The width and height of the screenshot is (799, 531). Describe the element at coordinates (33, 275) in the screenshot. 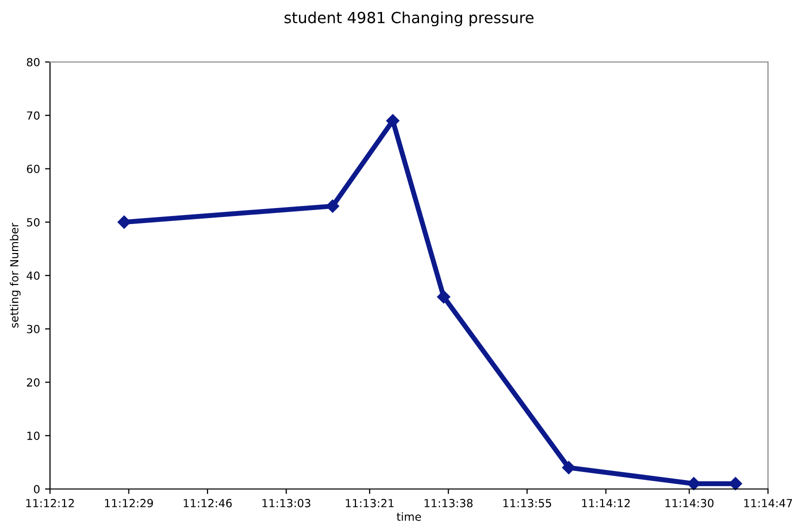

I see `y-tick-label: 40` at that location.